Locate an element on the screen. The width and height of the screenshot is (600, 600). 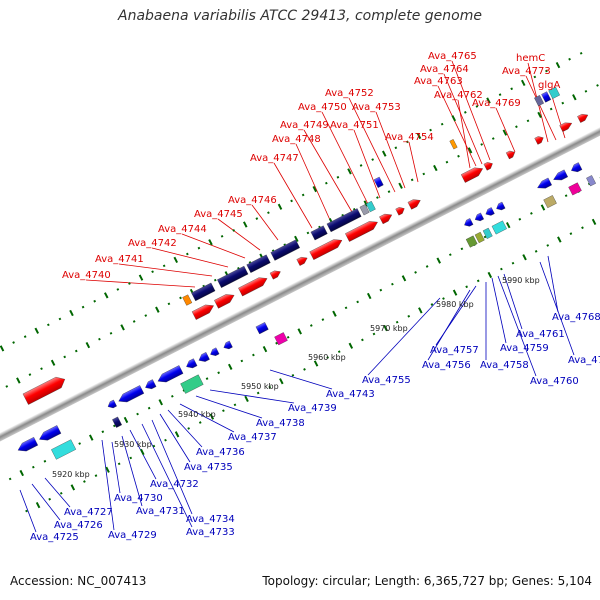
gene-label-reverse: Ava_4766 is located at coordinates (584, 360).